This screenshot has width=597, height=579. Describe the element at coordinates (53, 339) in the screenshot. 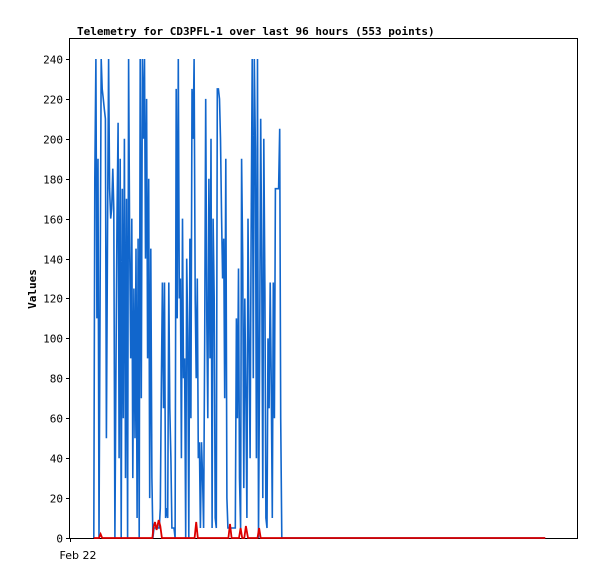

I see `y-tick-label-100: 100` at that location.